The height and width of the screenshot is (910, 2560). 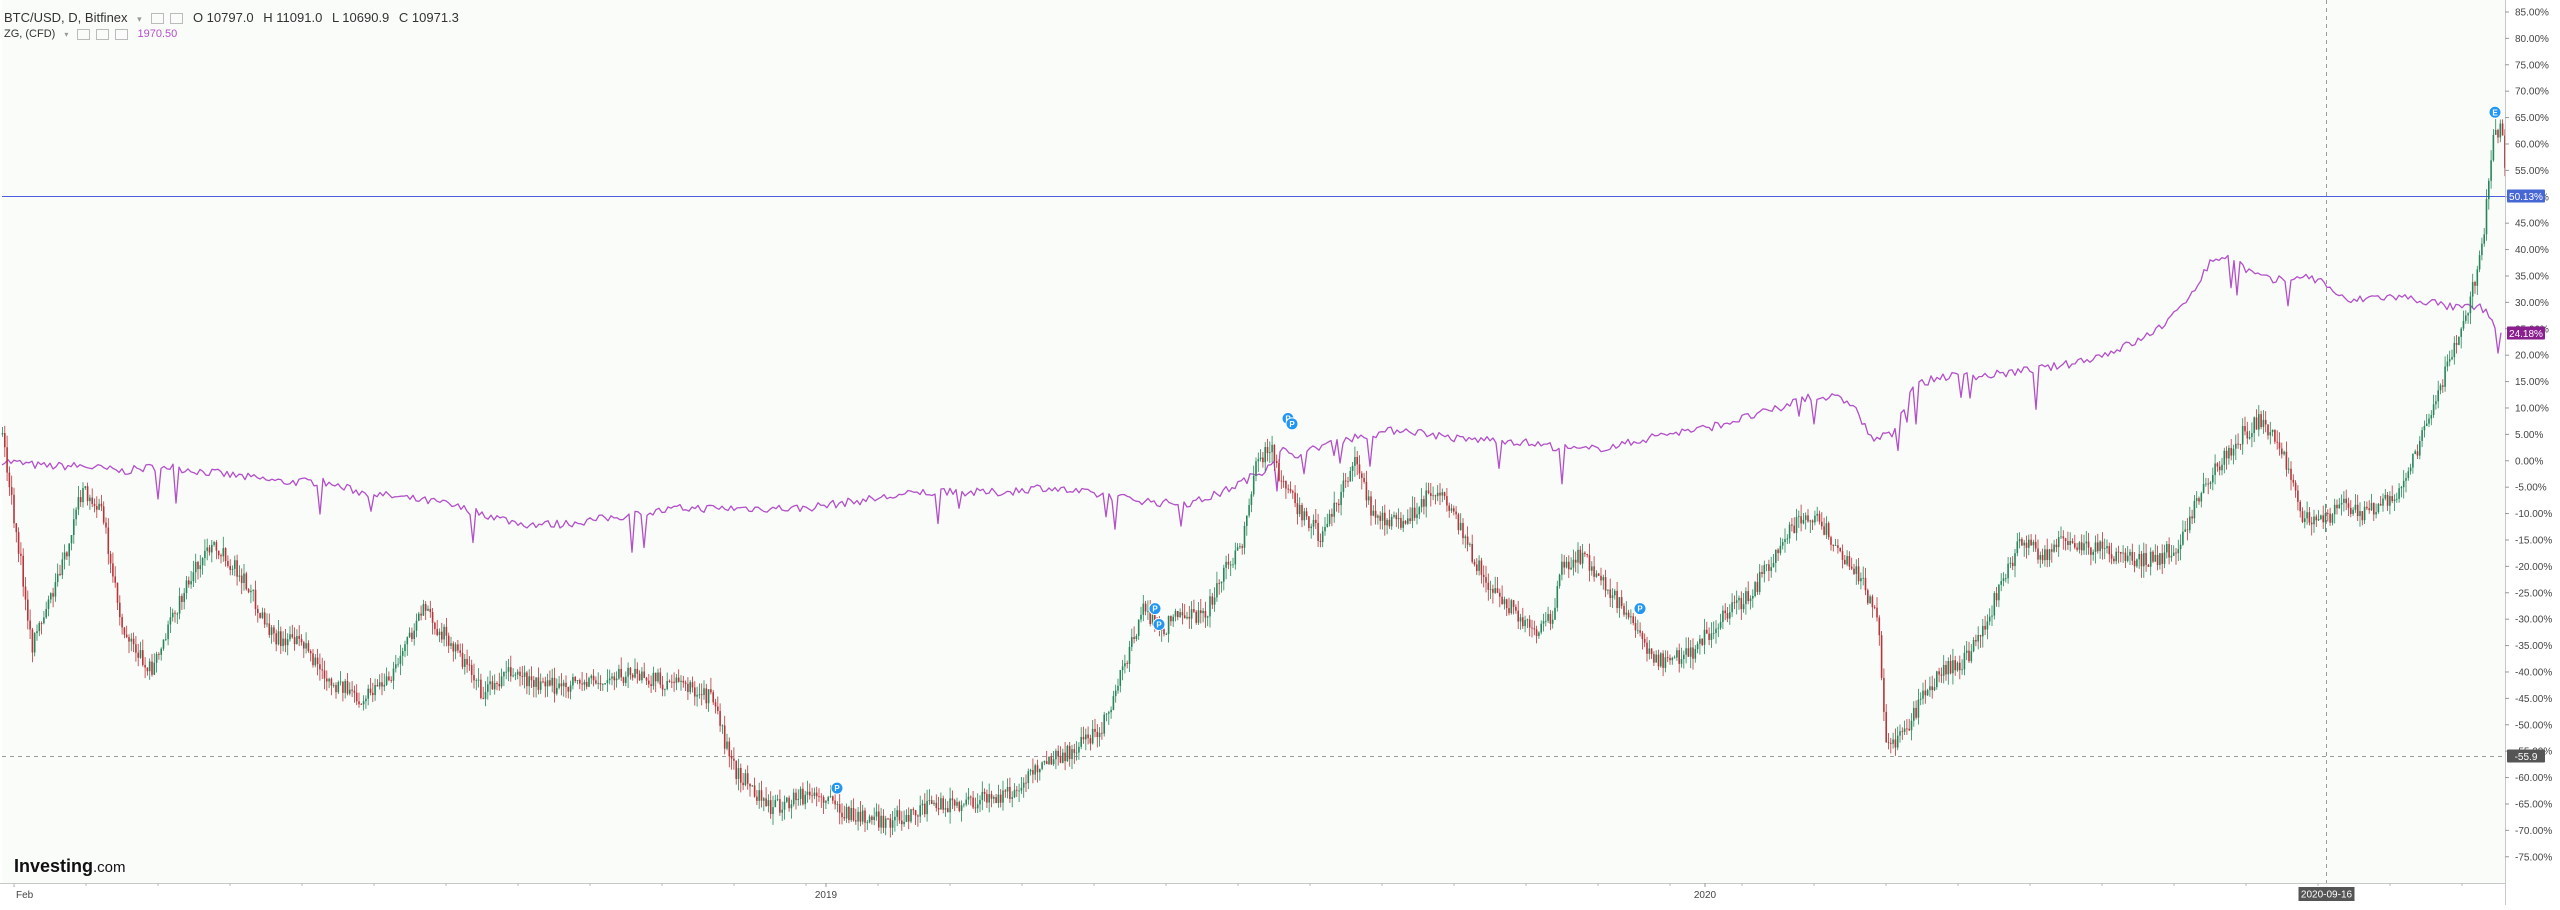 I want to click on legend-compare-toggle-icon: ▾, so click(x=66, y=34).